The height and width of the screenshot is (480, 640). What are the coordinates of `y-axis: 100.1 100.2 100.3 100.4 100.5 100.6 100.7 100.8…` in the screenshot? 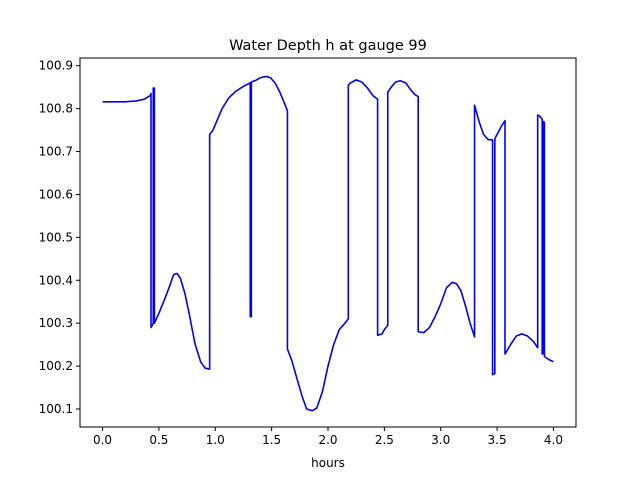 It's located at (59, 237).